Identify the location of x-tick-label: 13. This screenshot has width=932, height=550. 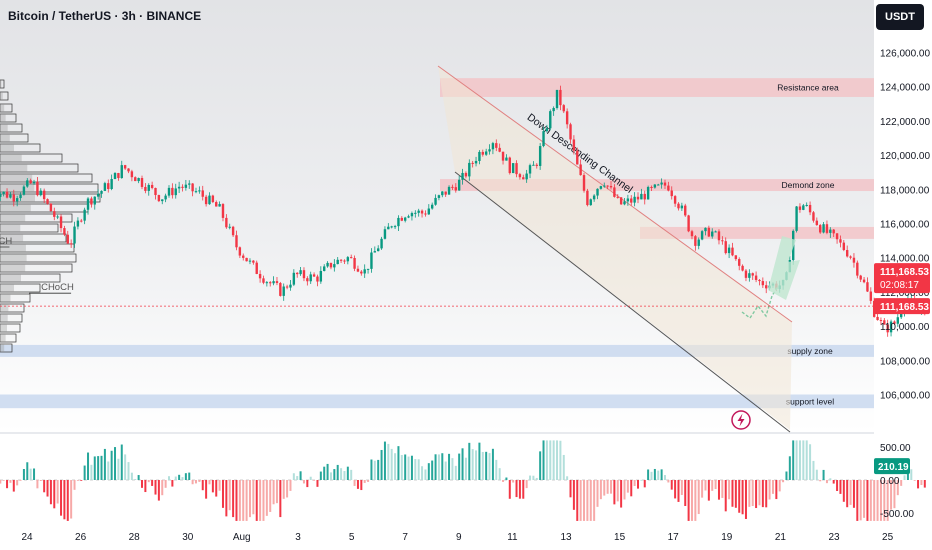
(566, 537).